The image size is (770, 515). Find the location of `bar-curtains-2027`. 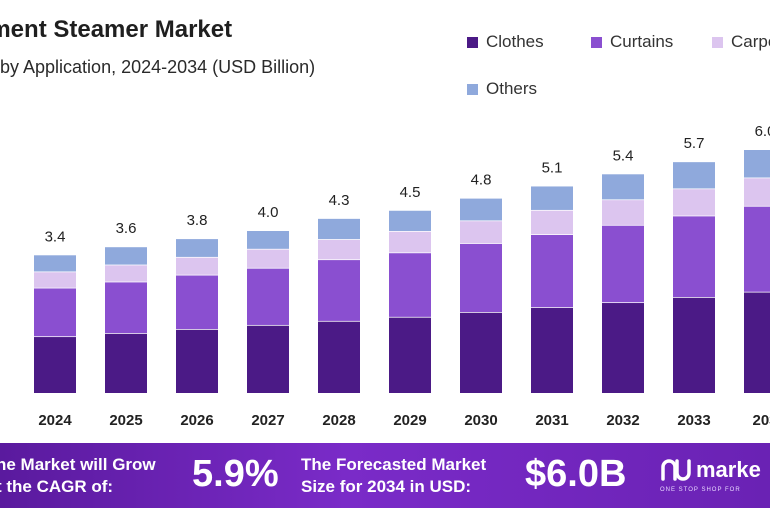

bar-curtains-2027 is located at coordinates (268, 296).